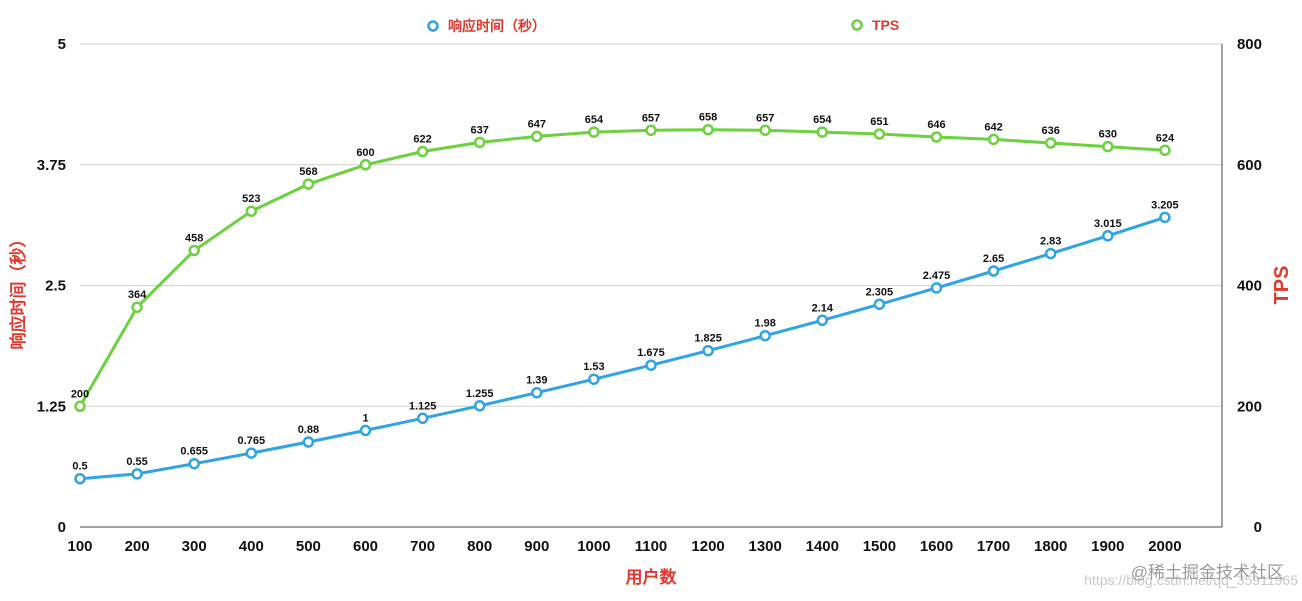 Image resolution: width=1302 pixels, height=601 pixels. I want to click on y-tick-left: 3.75, so click(51, 165).